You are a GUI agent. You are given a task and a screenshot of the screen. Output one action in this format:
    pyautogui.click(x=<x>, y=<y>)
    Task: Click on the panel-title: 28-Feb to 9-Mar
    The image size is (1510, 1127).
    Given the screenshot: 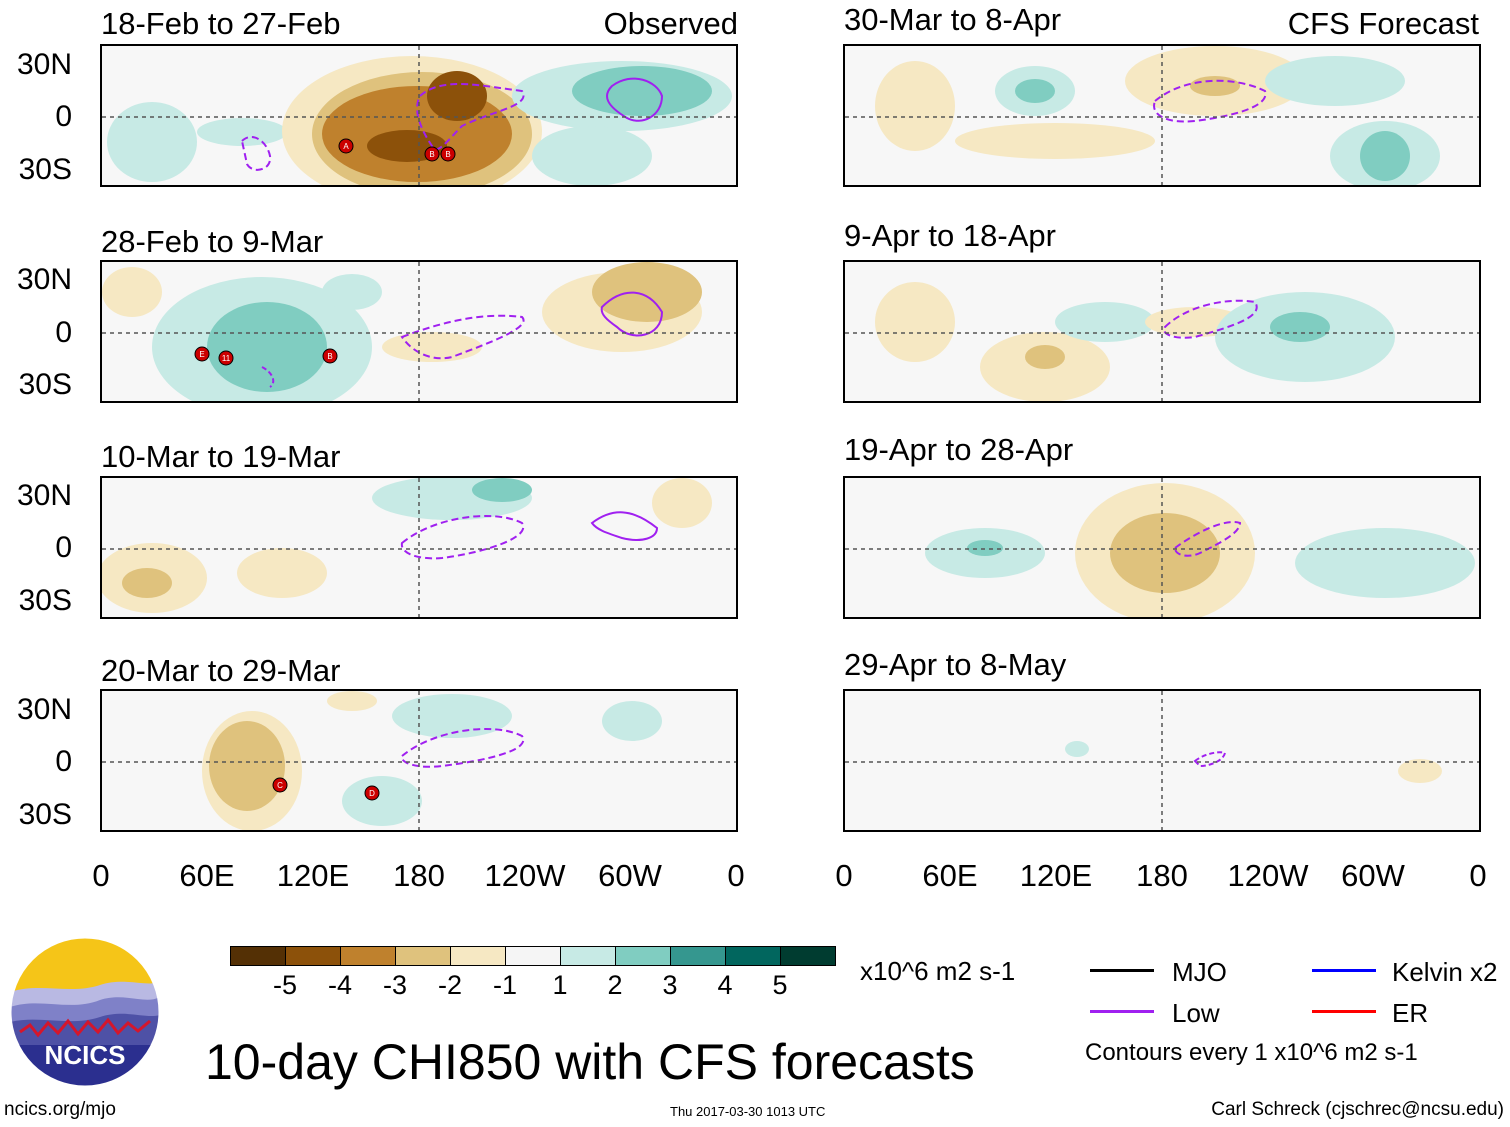 What is the action you would take?
    pyautogui.click(x=212, y=241)
    